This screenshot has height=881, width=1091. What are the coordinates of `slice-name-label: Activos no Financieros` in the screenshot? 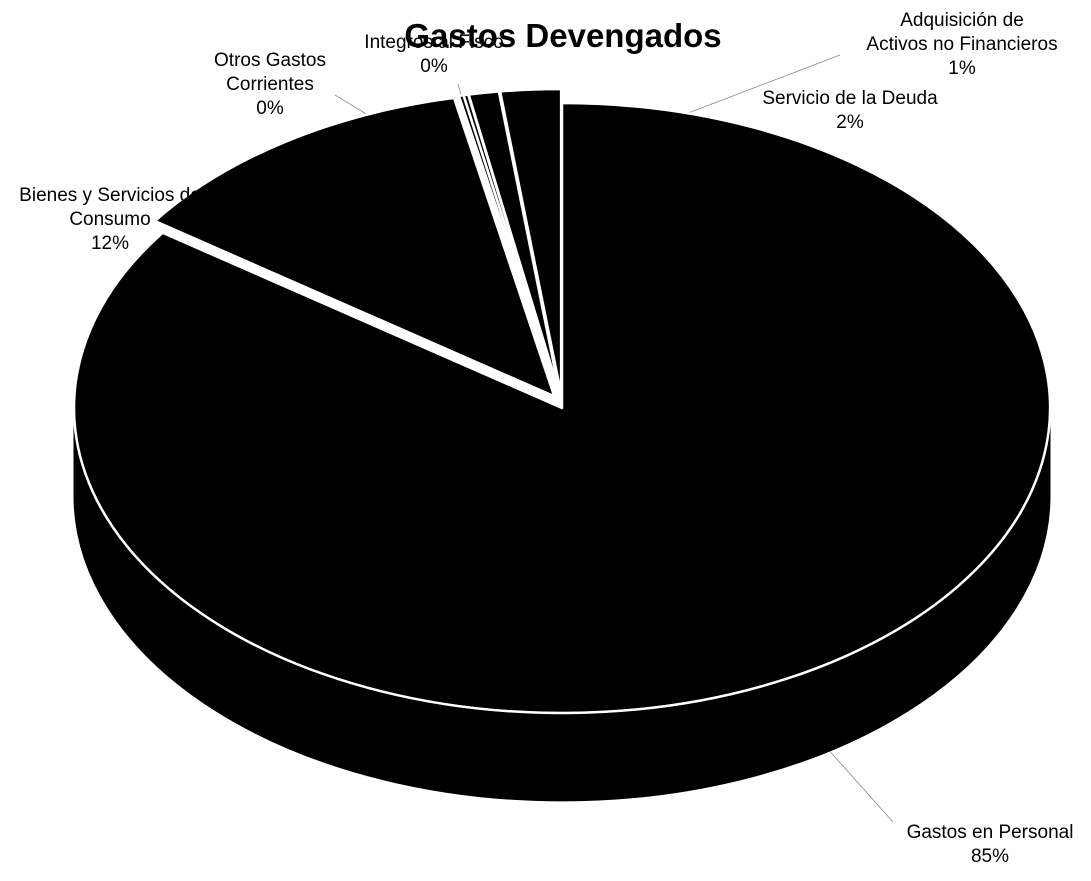 It's located at (961, 44).